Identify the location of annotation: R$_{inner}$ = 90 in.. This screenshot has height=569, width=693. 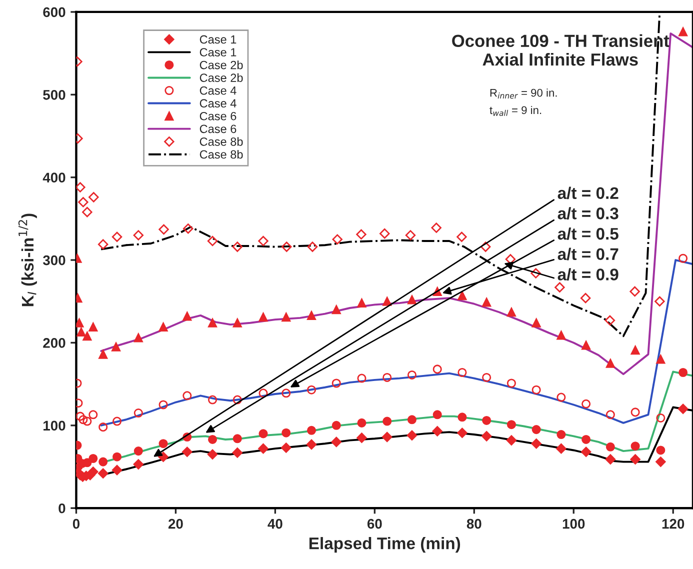
(523, 93).